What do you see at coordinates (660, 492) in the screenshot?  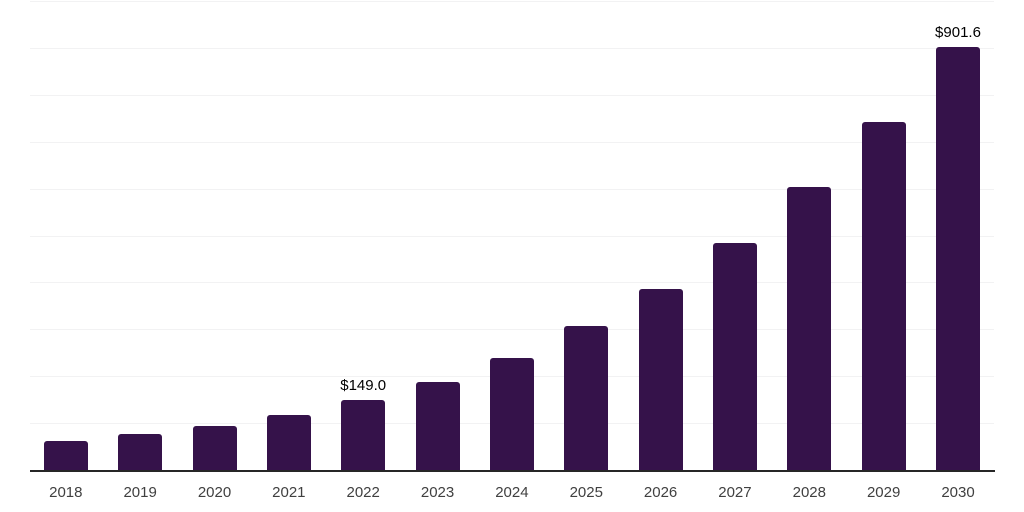 I see `x-tick-2026: 2026` at bounding box center [660, 492].